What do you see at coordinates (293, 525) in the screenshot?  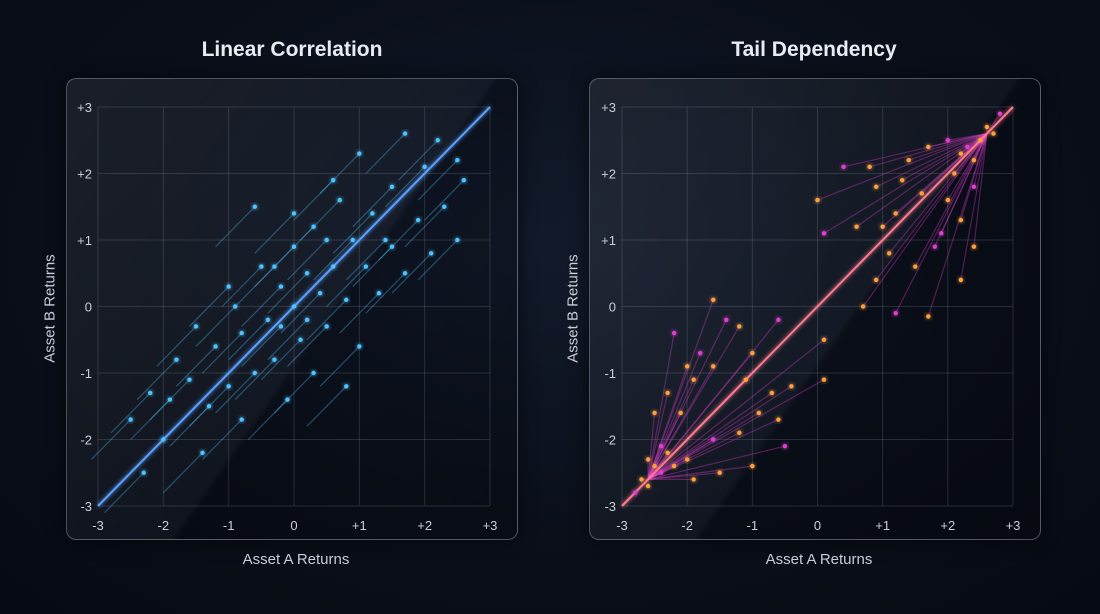 I see `x-tick-label: 0` at bounding box center [293, 525].